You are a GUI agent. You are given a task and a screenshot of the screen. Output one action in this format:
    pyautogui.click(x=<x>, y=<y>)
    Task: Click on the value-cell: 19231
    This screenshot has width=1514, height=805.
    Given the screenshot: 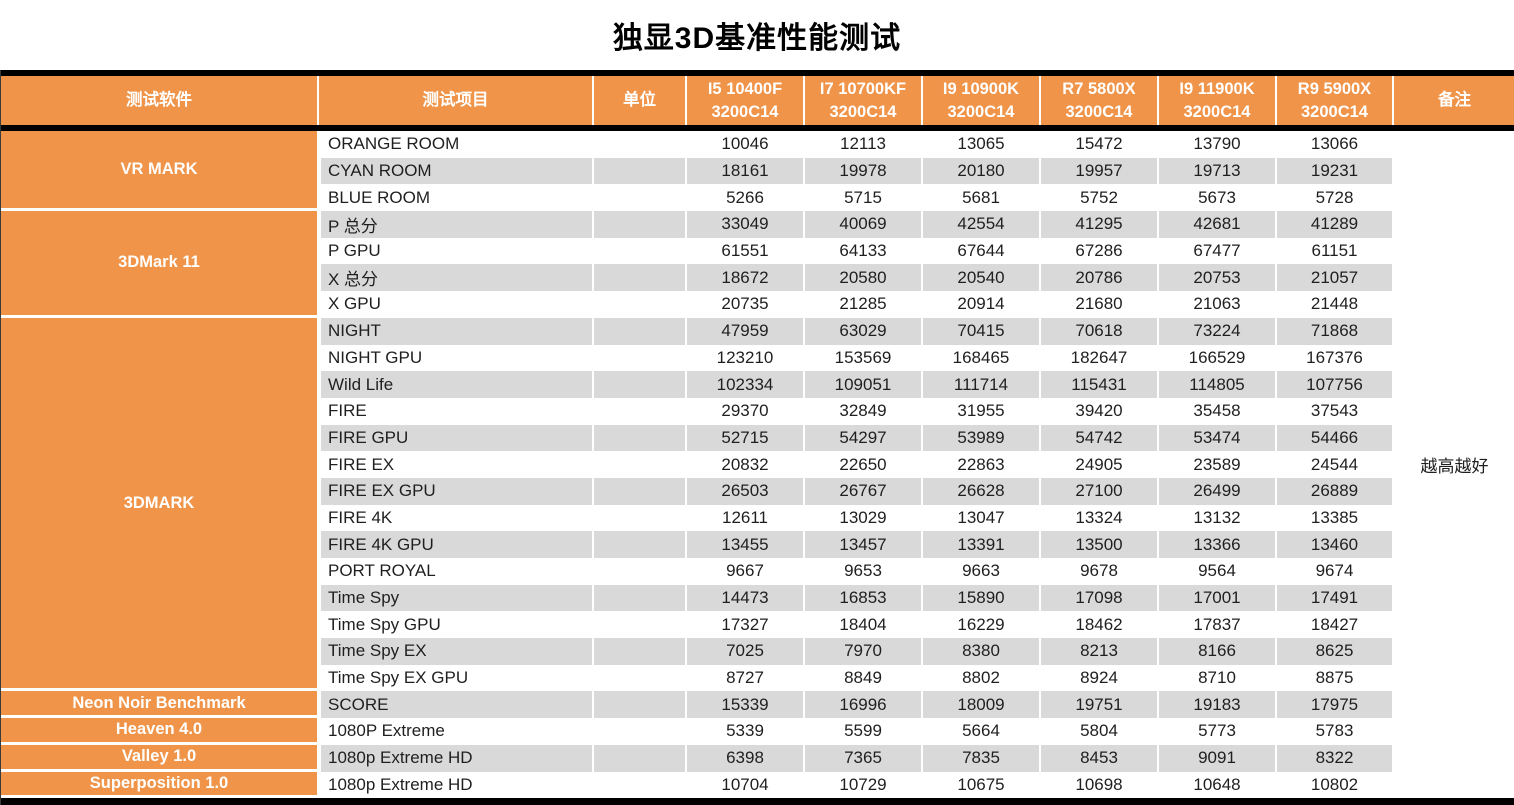 What is the action you would take?
    pyautogui.click(x=1335, y=171)
    